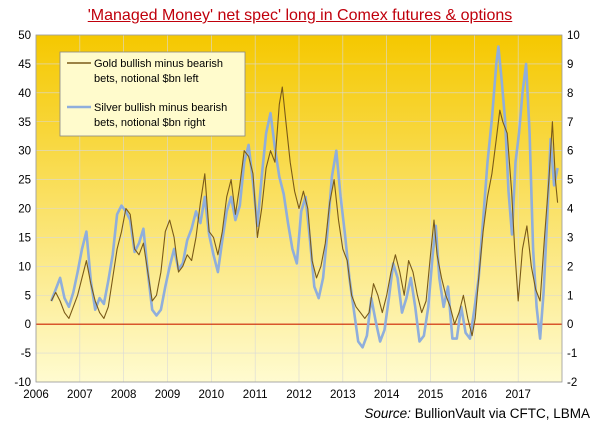 The image size is (600, 428). What do you see at coordinates (570, 94) in the screenshot?
I see `right-tick-label: 8` at bounding box center [570, 94].